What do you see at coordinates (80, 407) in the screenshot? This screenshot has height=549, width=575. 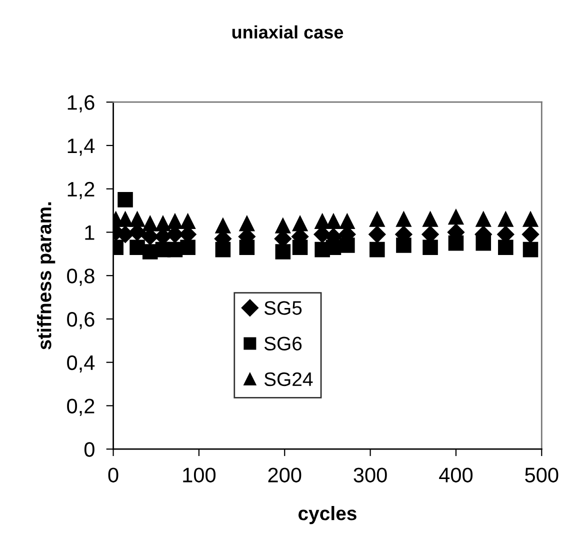 I see `y-tick-label: 0,2` at bounding box center [80, 407].